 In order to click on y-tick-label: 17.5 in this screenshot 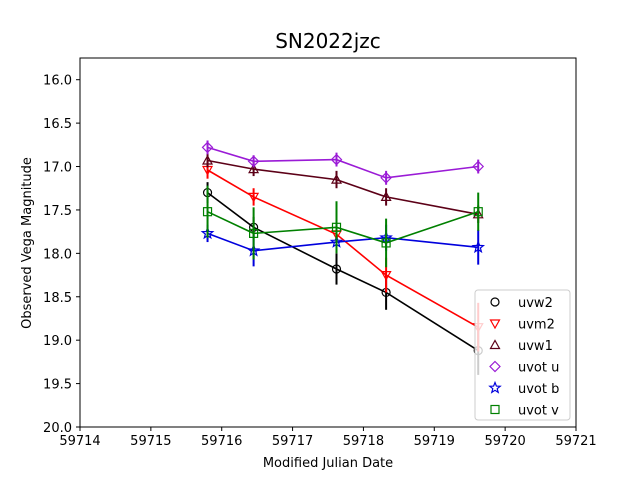, I will do `click(57, 211)`.